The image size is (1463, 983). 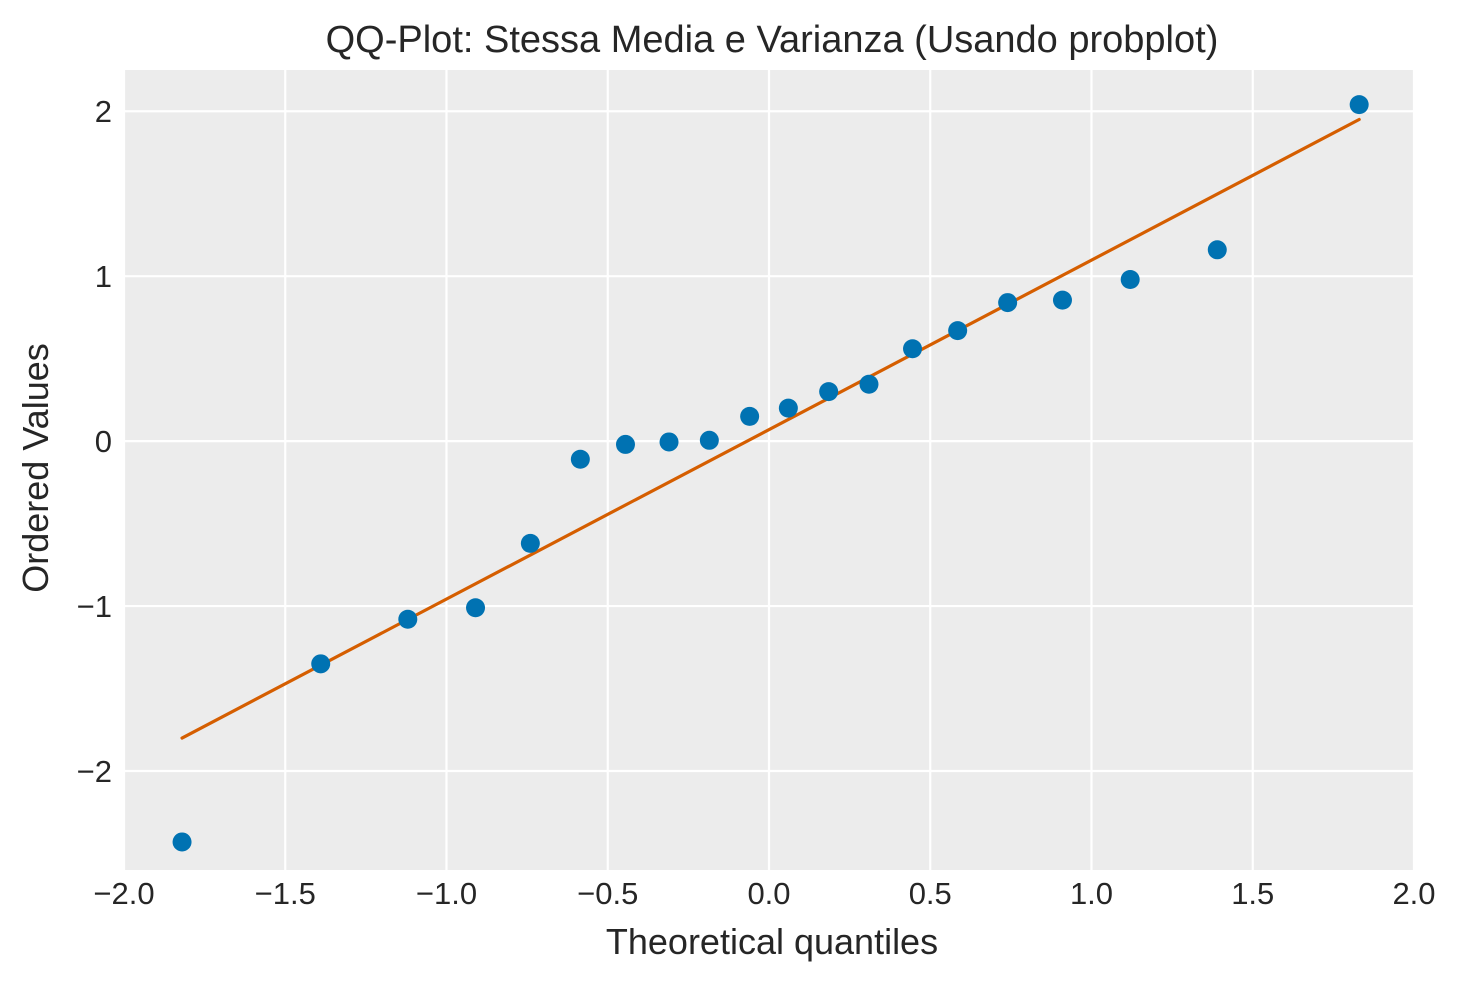 What do you see at coordinates (103, 441) in the screenshot?
I see `y-tick-label: 0` at bounding box center [103, 441].